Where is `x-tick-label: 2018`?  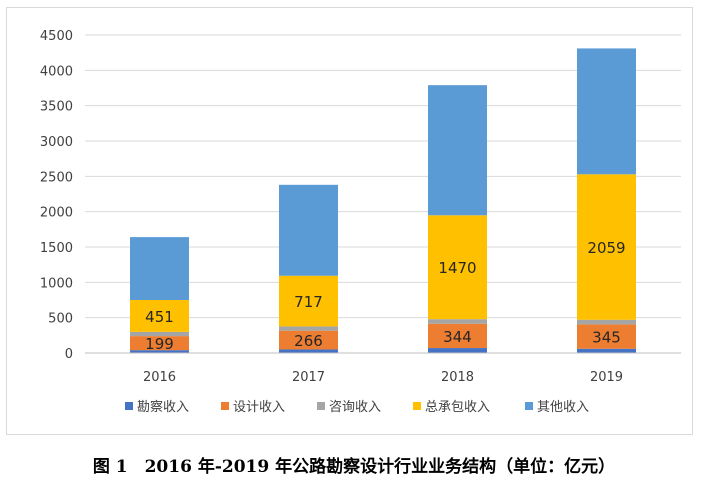
x-tick-label: 2018 is located at coordinates (457, 377).